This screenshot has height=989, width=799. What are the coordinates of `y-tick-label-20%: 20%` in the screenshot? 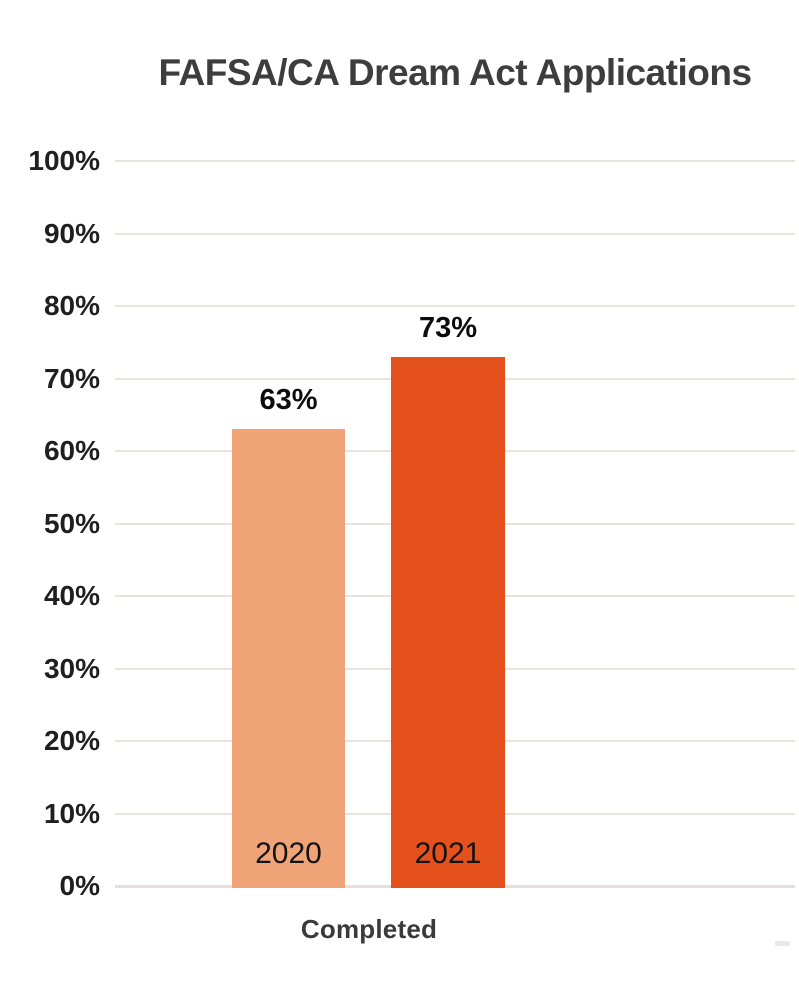 It's located at (71, 740).